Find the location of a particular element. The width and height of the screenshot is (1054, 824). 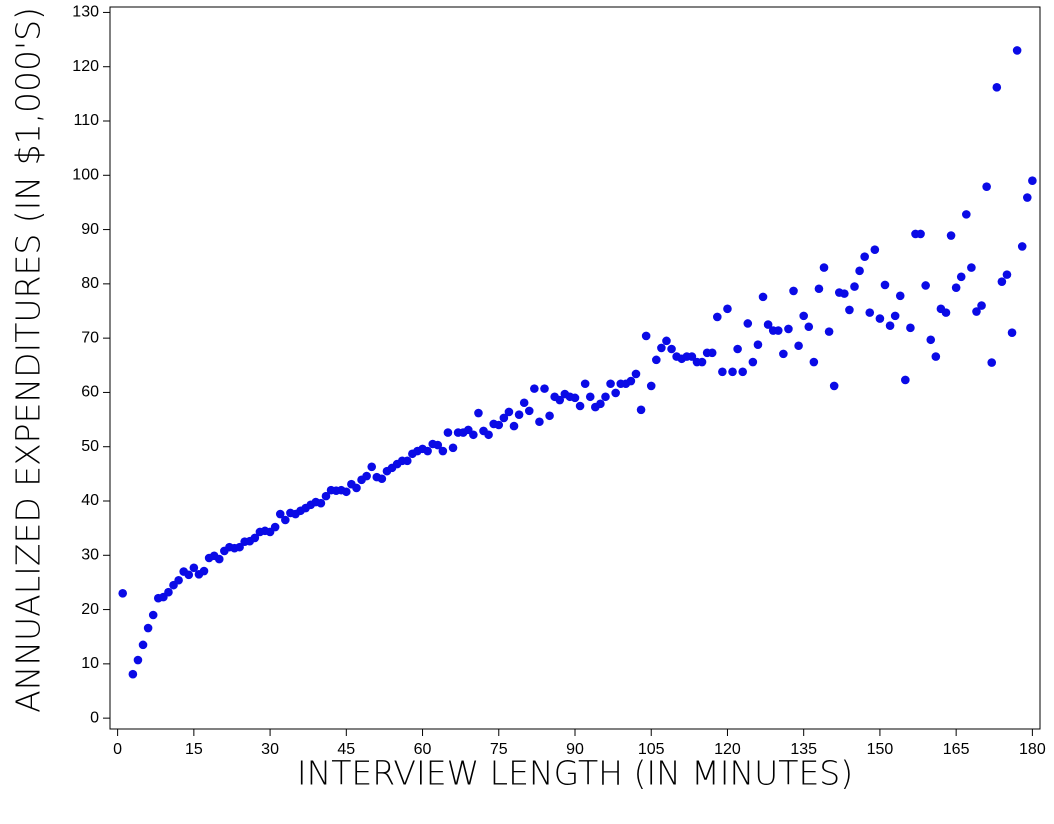

x-axis-title: INTERVIEW LENGTH (IN MINUTES) is located at coordinates (575, 773).